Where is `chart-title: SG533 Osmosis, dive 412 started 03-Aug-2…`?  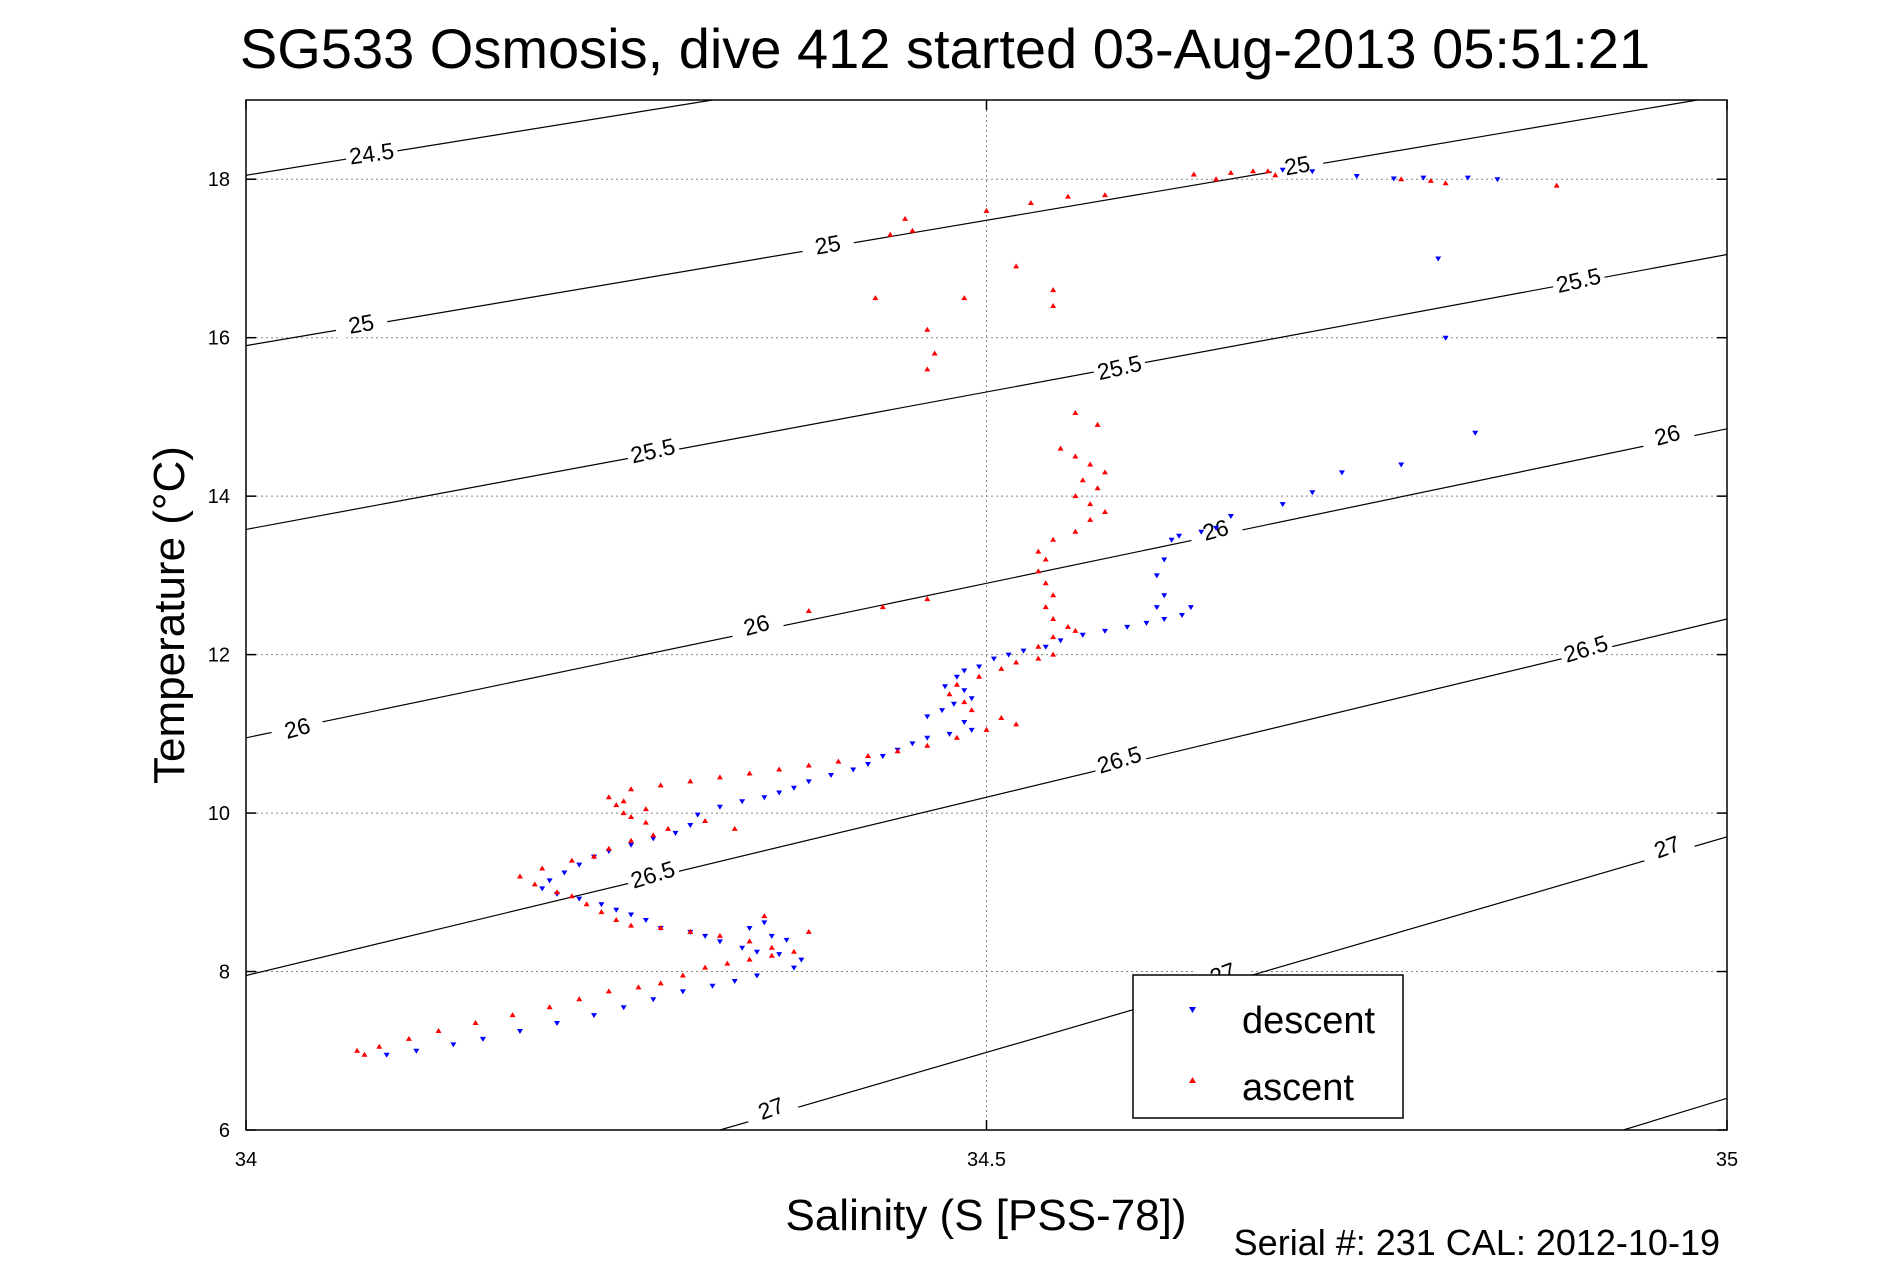 chart-title: SG533 Osmosis, dive 412 started 03-Aug-2… is located at coordinates (945, 48).